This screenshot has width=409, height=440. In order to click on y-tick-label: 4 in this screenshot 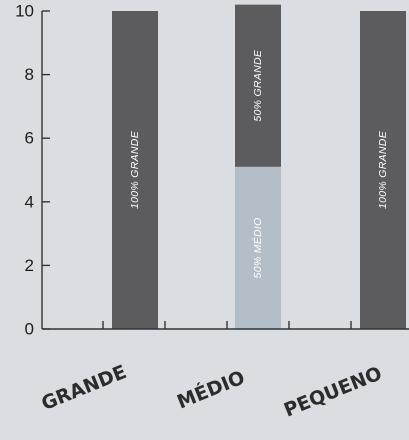, I will do `click(29, 201)`.